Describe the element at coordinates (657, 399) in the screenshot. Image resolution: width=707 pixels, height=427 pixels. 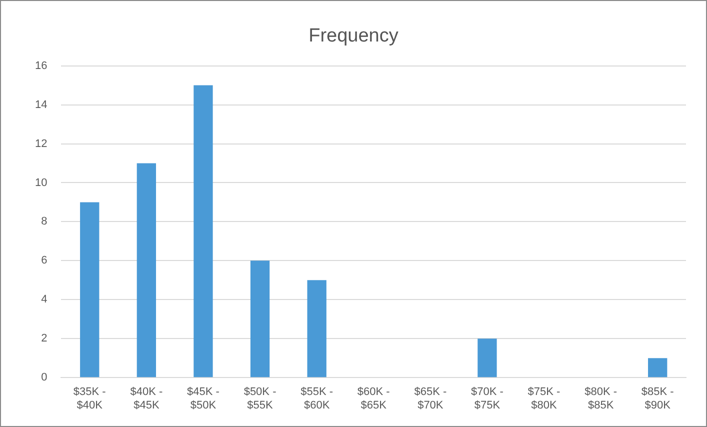
I see `x-tick-label: $85K - $90K` at that location.